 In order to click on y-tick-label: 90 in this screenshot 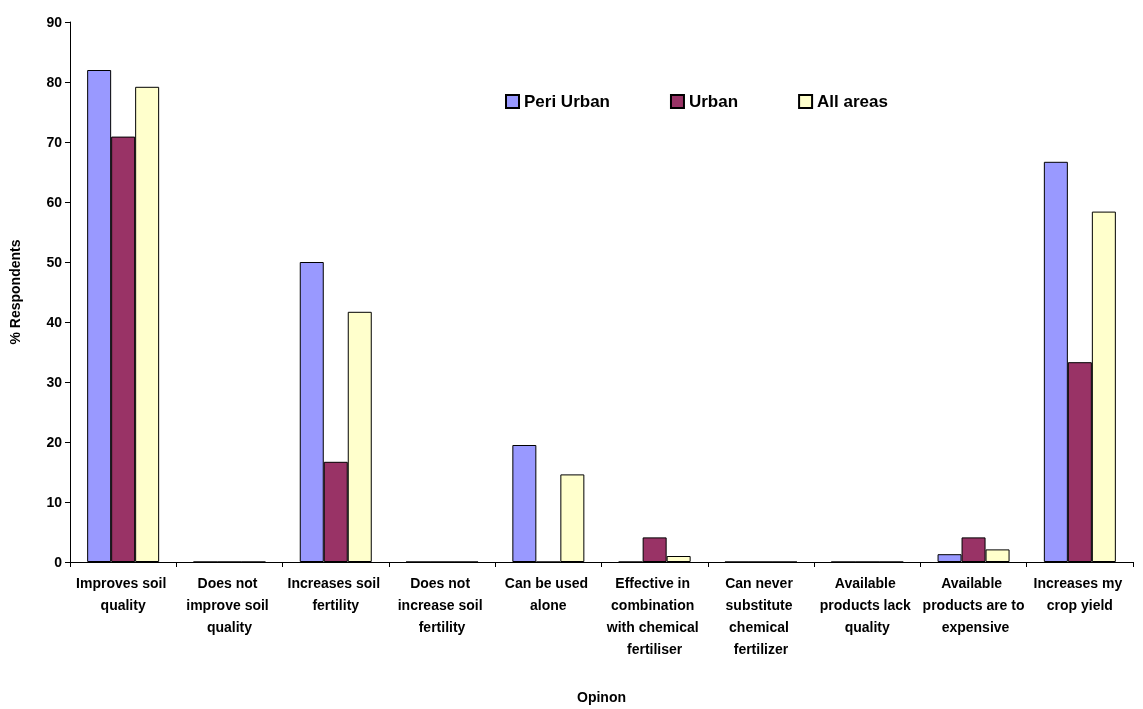, I will do `click(54, 22)`.